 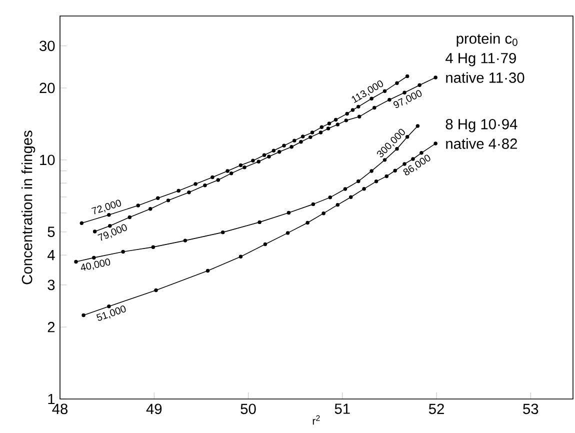 What do you see at coordinates (316, 420) in the screenshot?
I see `x-axis-title: r$^{2}$` at bounding box center [316, 420].